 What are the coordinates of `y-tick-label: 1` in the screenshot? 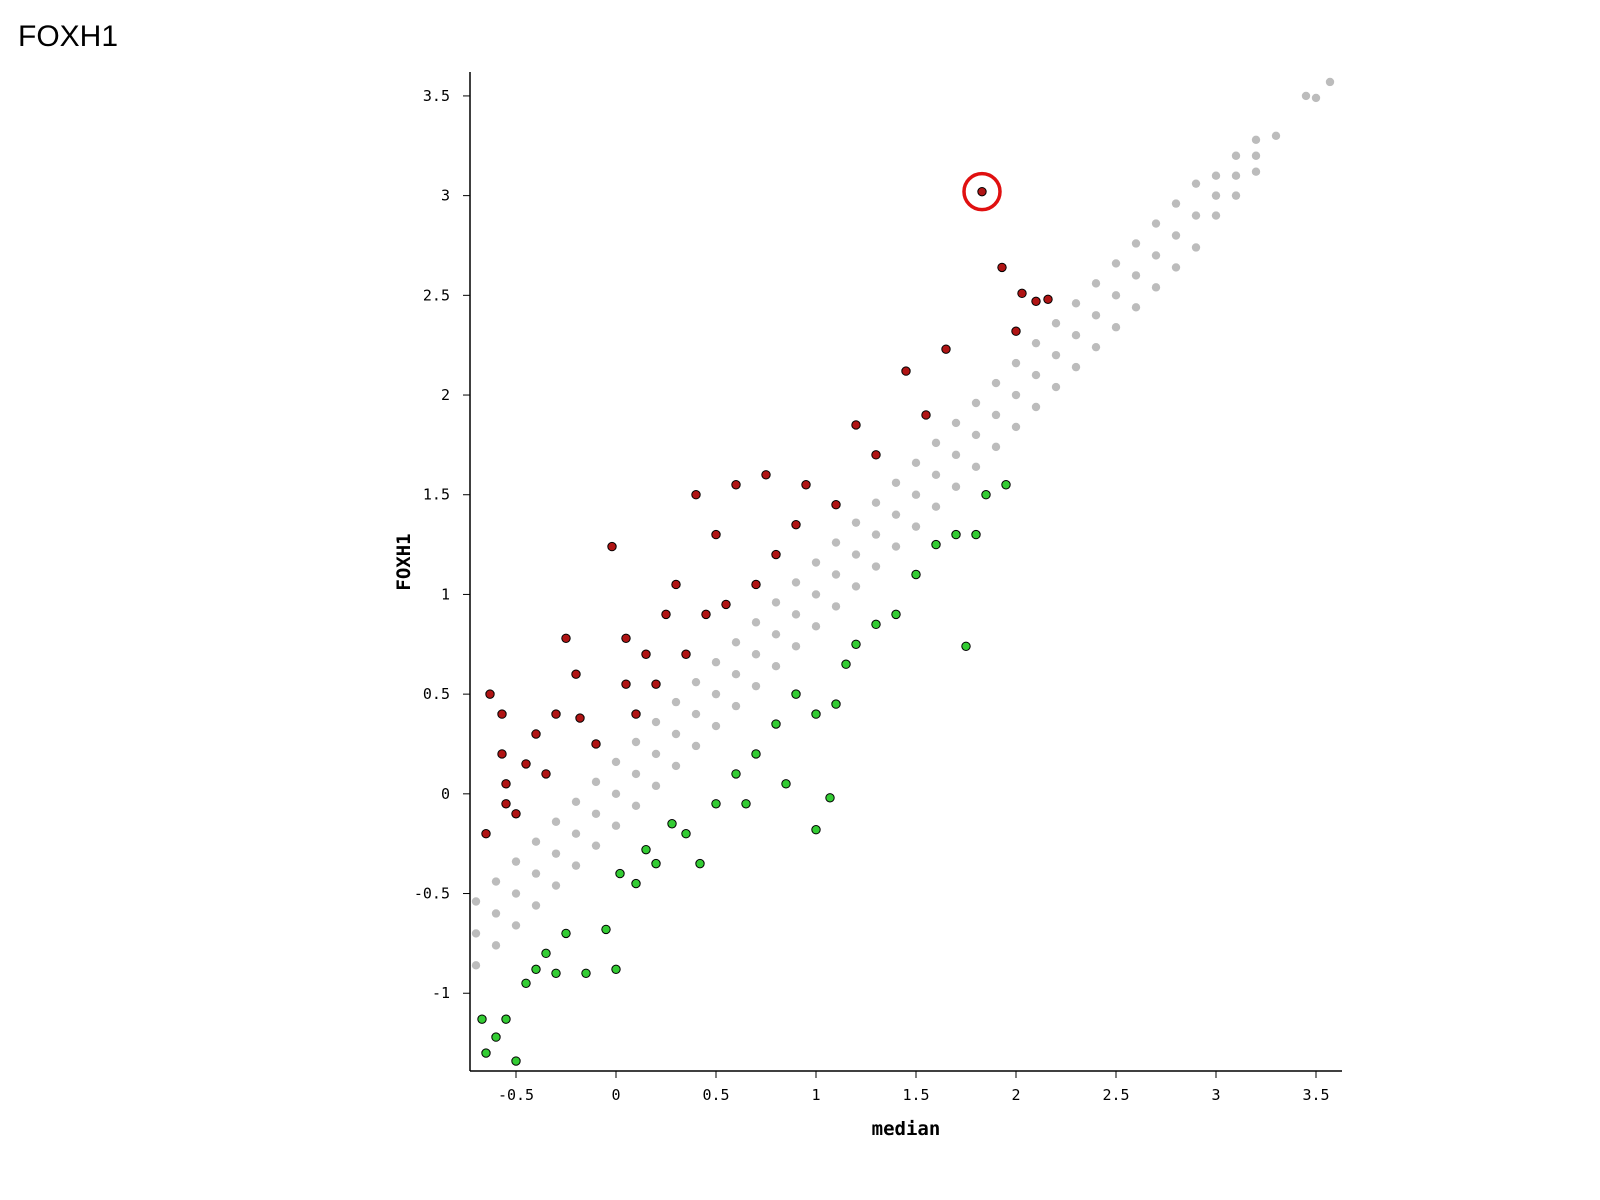 It's located at (445, 594).